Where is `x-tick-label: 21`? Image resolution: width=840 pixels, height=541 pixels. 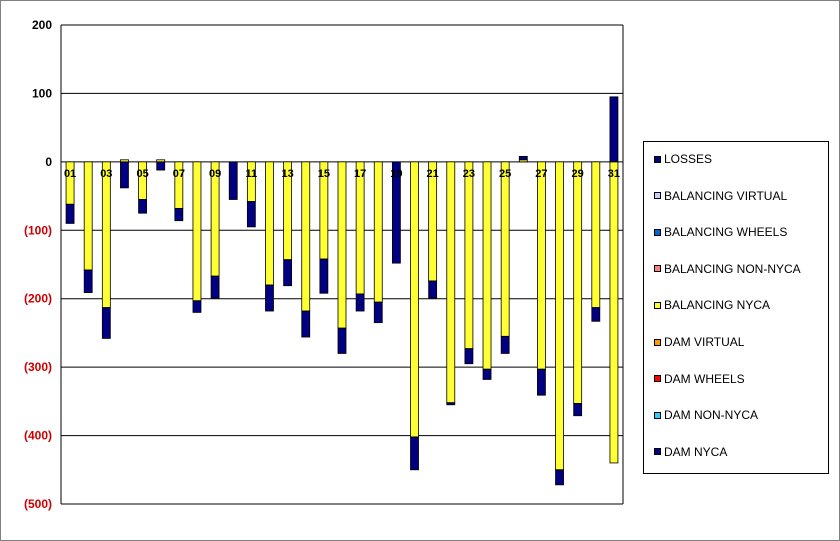
x-tick-label: 21 is located at coordinates (433, 174).